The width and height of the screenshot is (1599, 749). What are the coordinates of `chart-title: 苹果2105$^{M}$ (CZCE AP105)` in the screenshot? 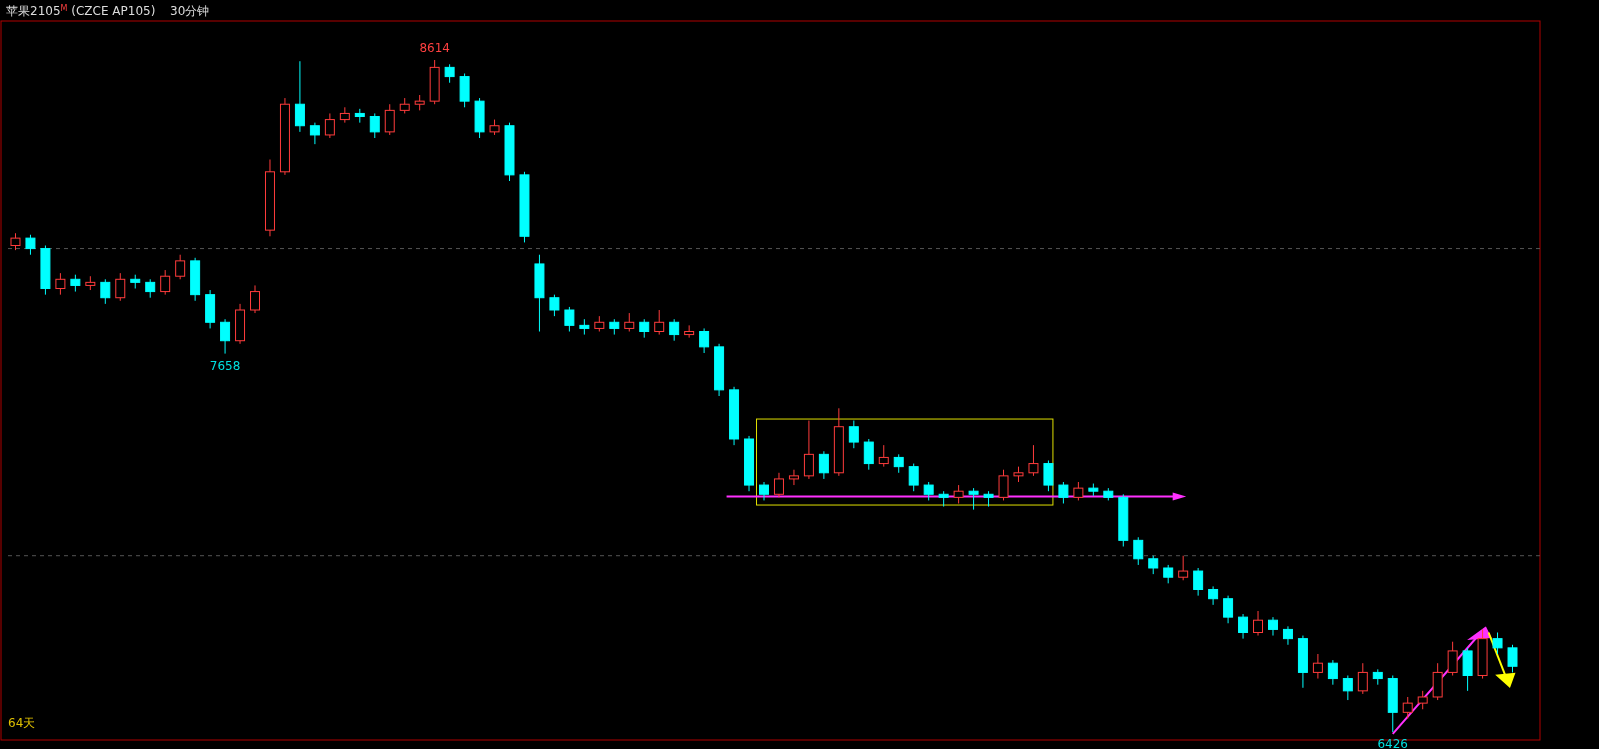 It's located at (81, 10).